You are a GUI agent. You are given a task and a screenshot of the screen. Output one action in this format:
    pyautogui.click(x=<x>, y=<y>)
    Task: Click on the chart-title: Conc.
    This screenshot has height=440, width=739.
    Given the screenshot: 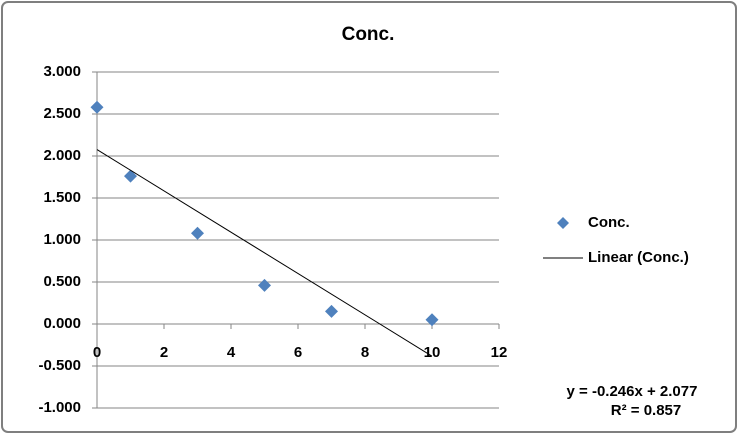 What is the action you would take?
    pyautogui.click(x=368, y=34)
    